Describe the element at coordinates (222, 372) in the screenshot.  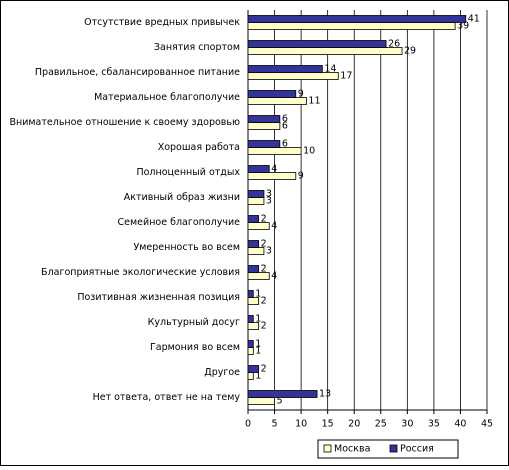
I see `y-tick-label: Другое` at that location.